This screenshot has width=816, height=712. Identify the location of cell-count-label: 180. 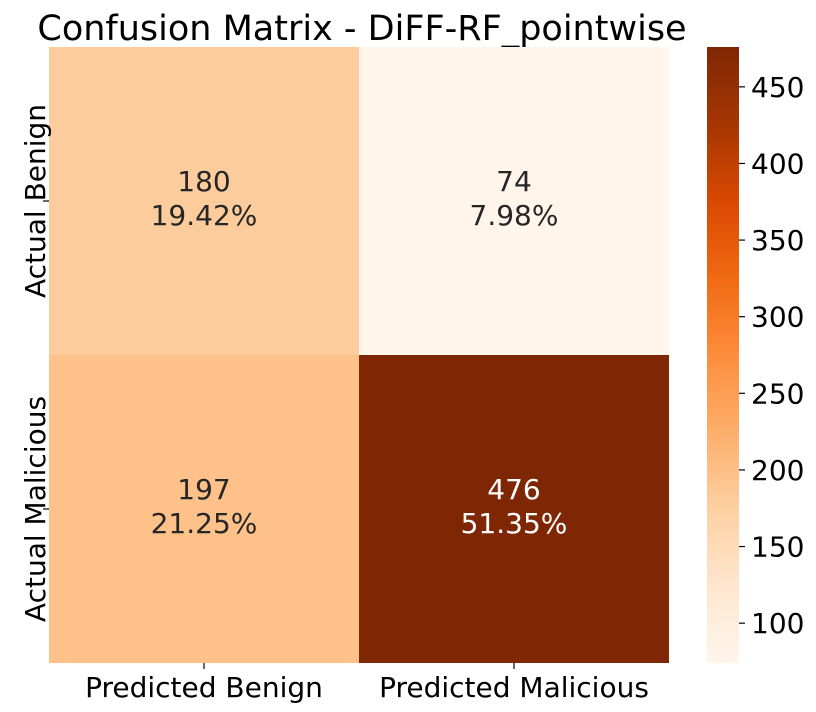
(203, 181).